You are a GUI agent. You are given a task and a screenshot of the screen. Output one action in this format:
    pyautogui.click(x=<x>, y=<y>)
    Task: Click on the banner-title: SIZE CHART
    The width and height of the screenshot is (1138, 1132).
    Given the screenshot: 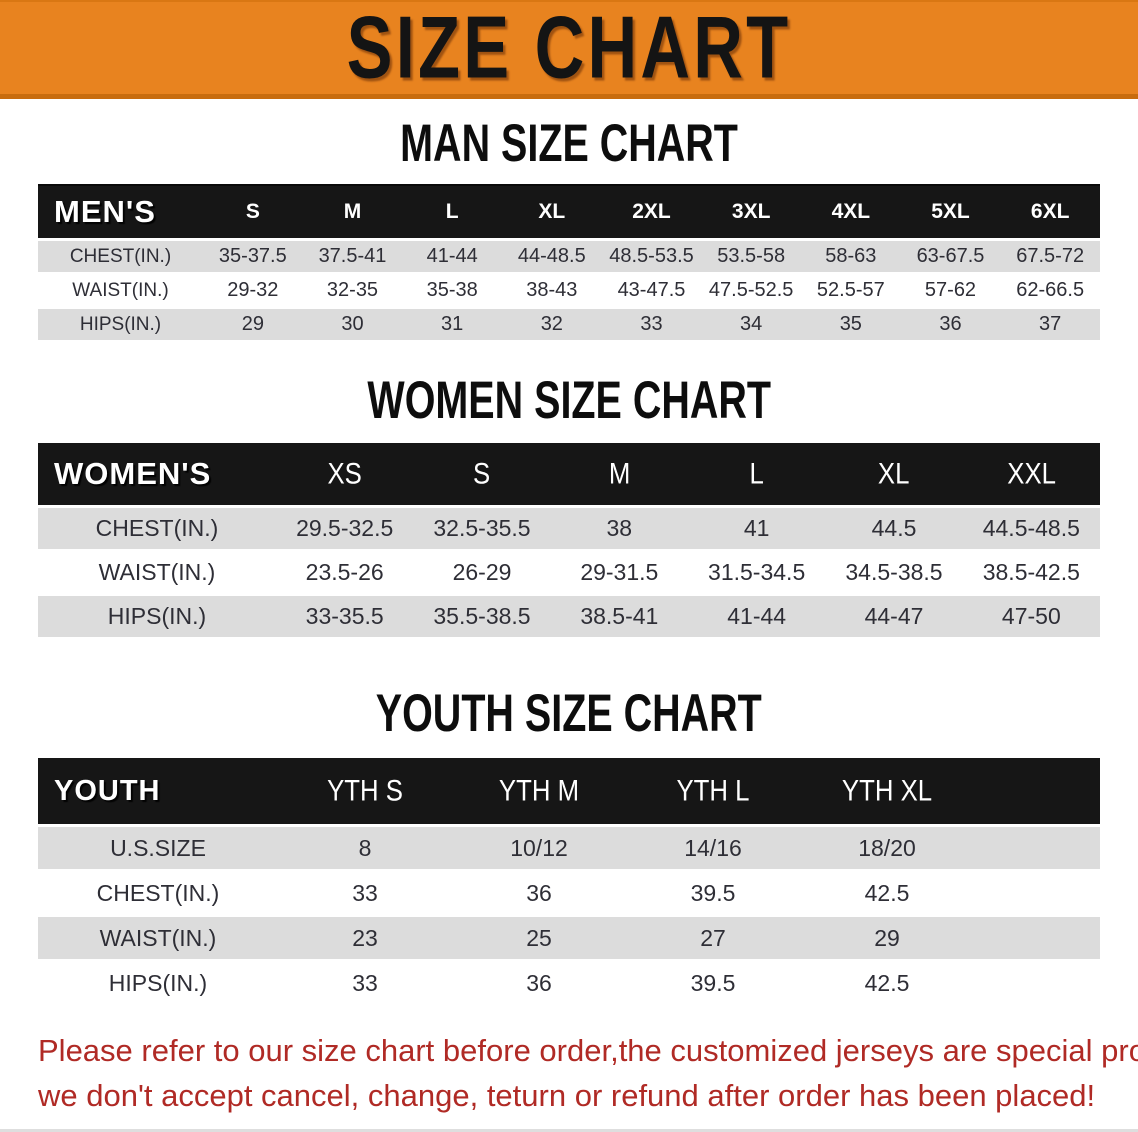 What is the action you would take?
    pyautogui.click(x=569, y=48)
    